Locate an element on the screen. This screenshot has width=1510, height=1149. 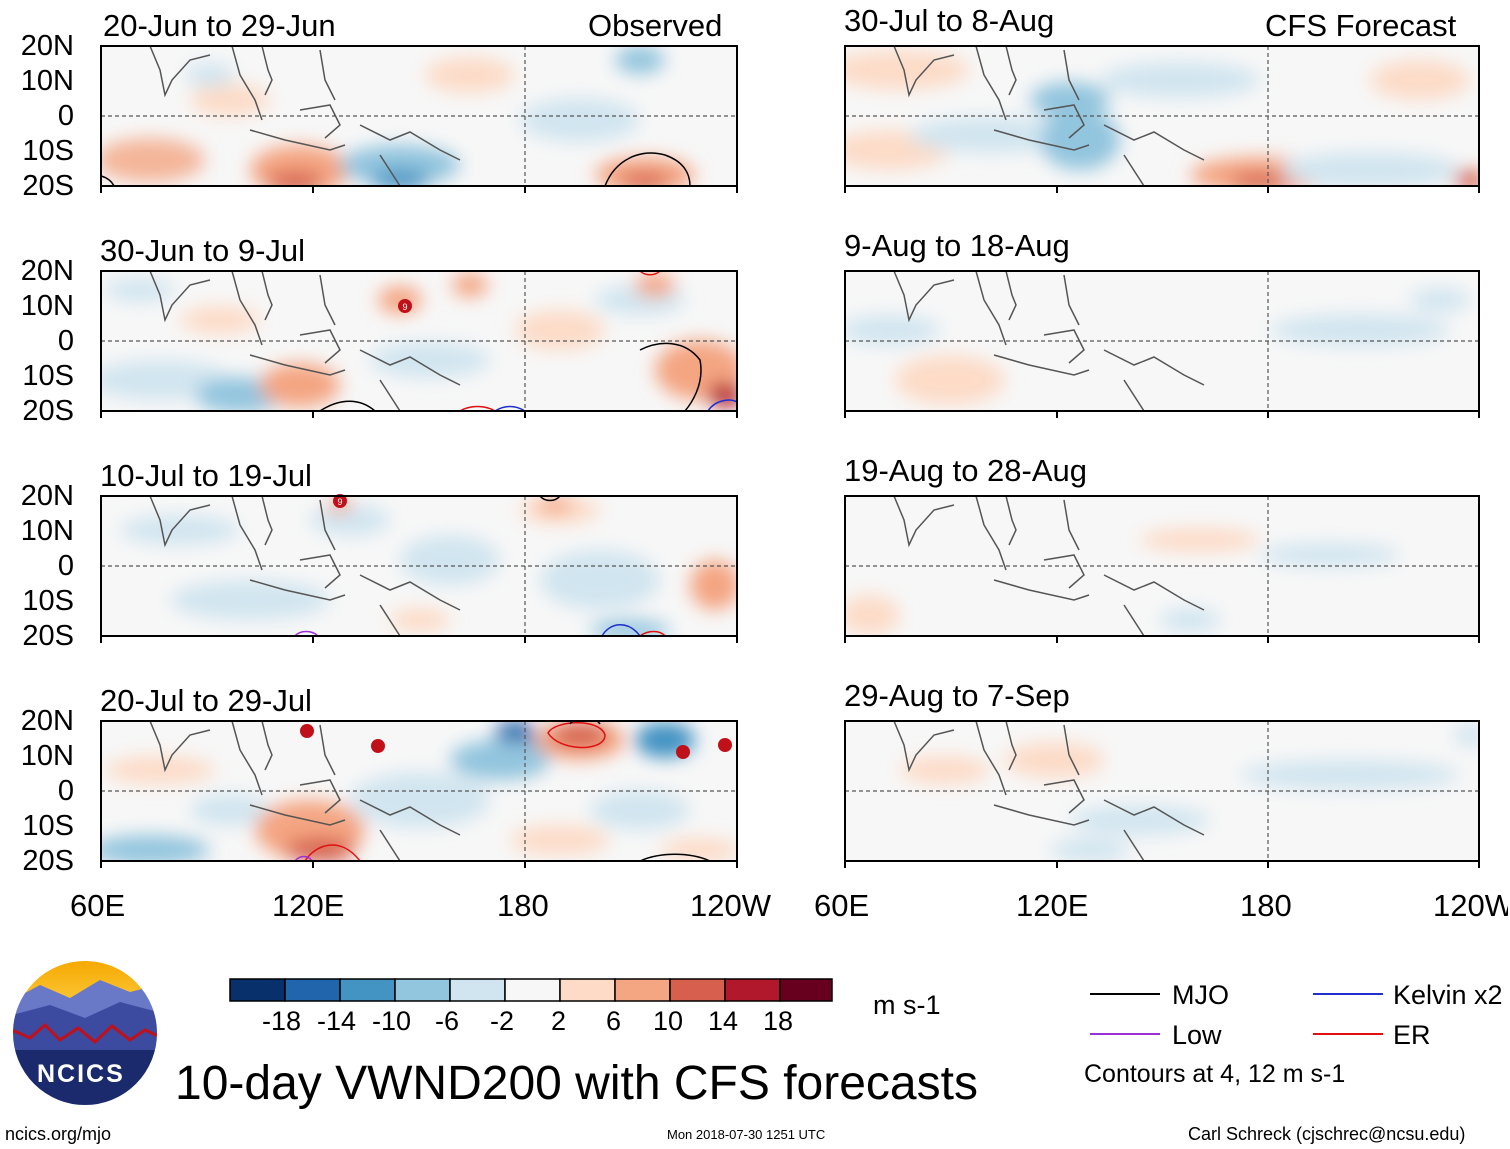
legend-label-low: Low is located at coordinates (1197, 1035).